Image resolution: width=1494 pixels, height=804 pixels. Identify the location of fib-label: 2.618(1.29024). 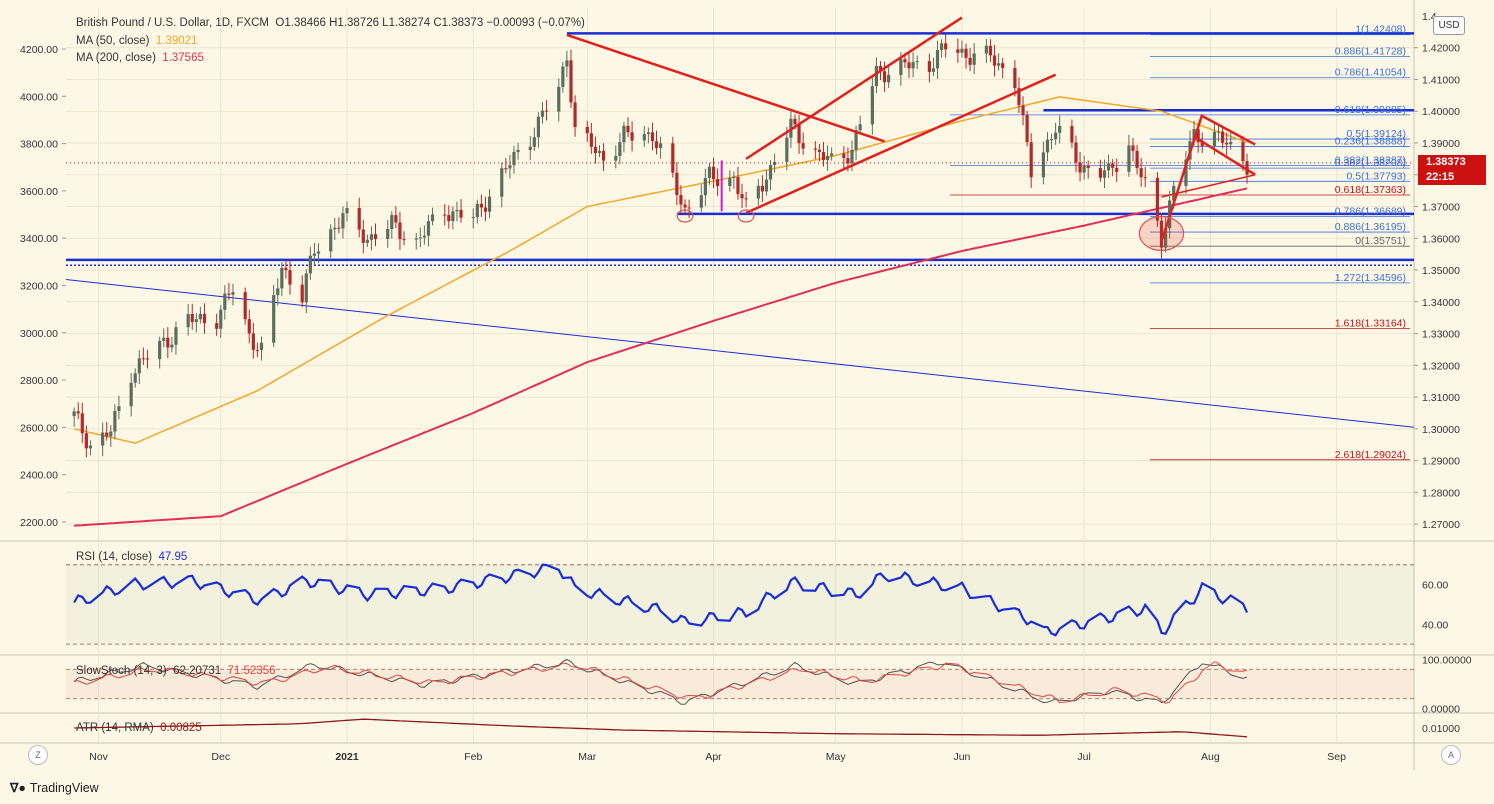
(1370, 455).